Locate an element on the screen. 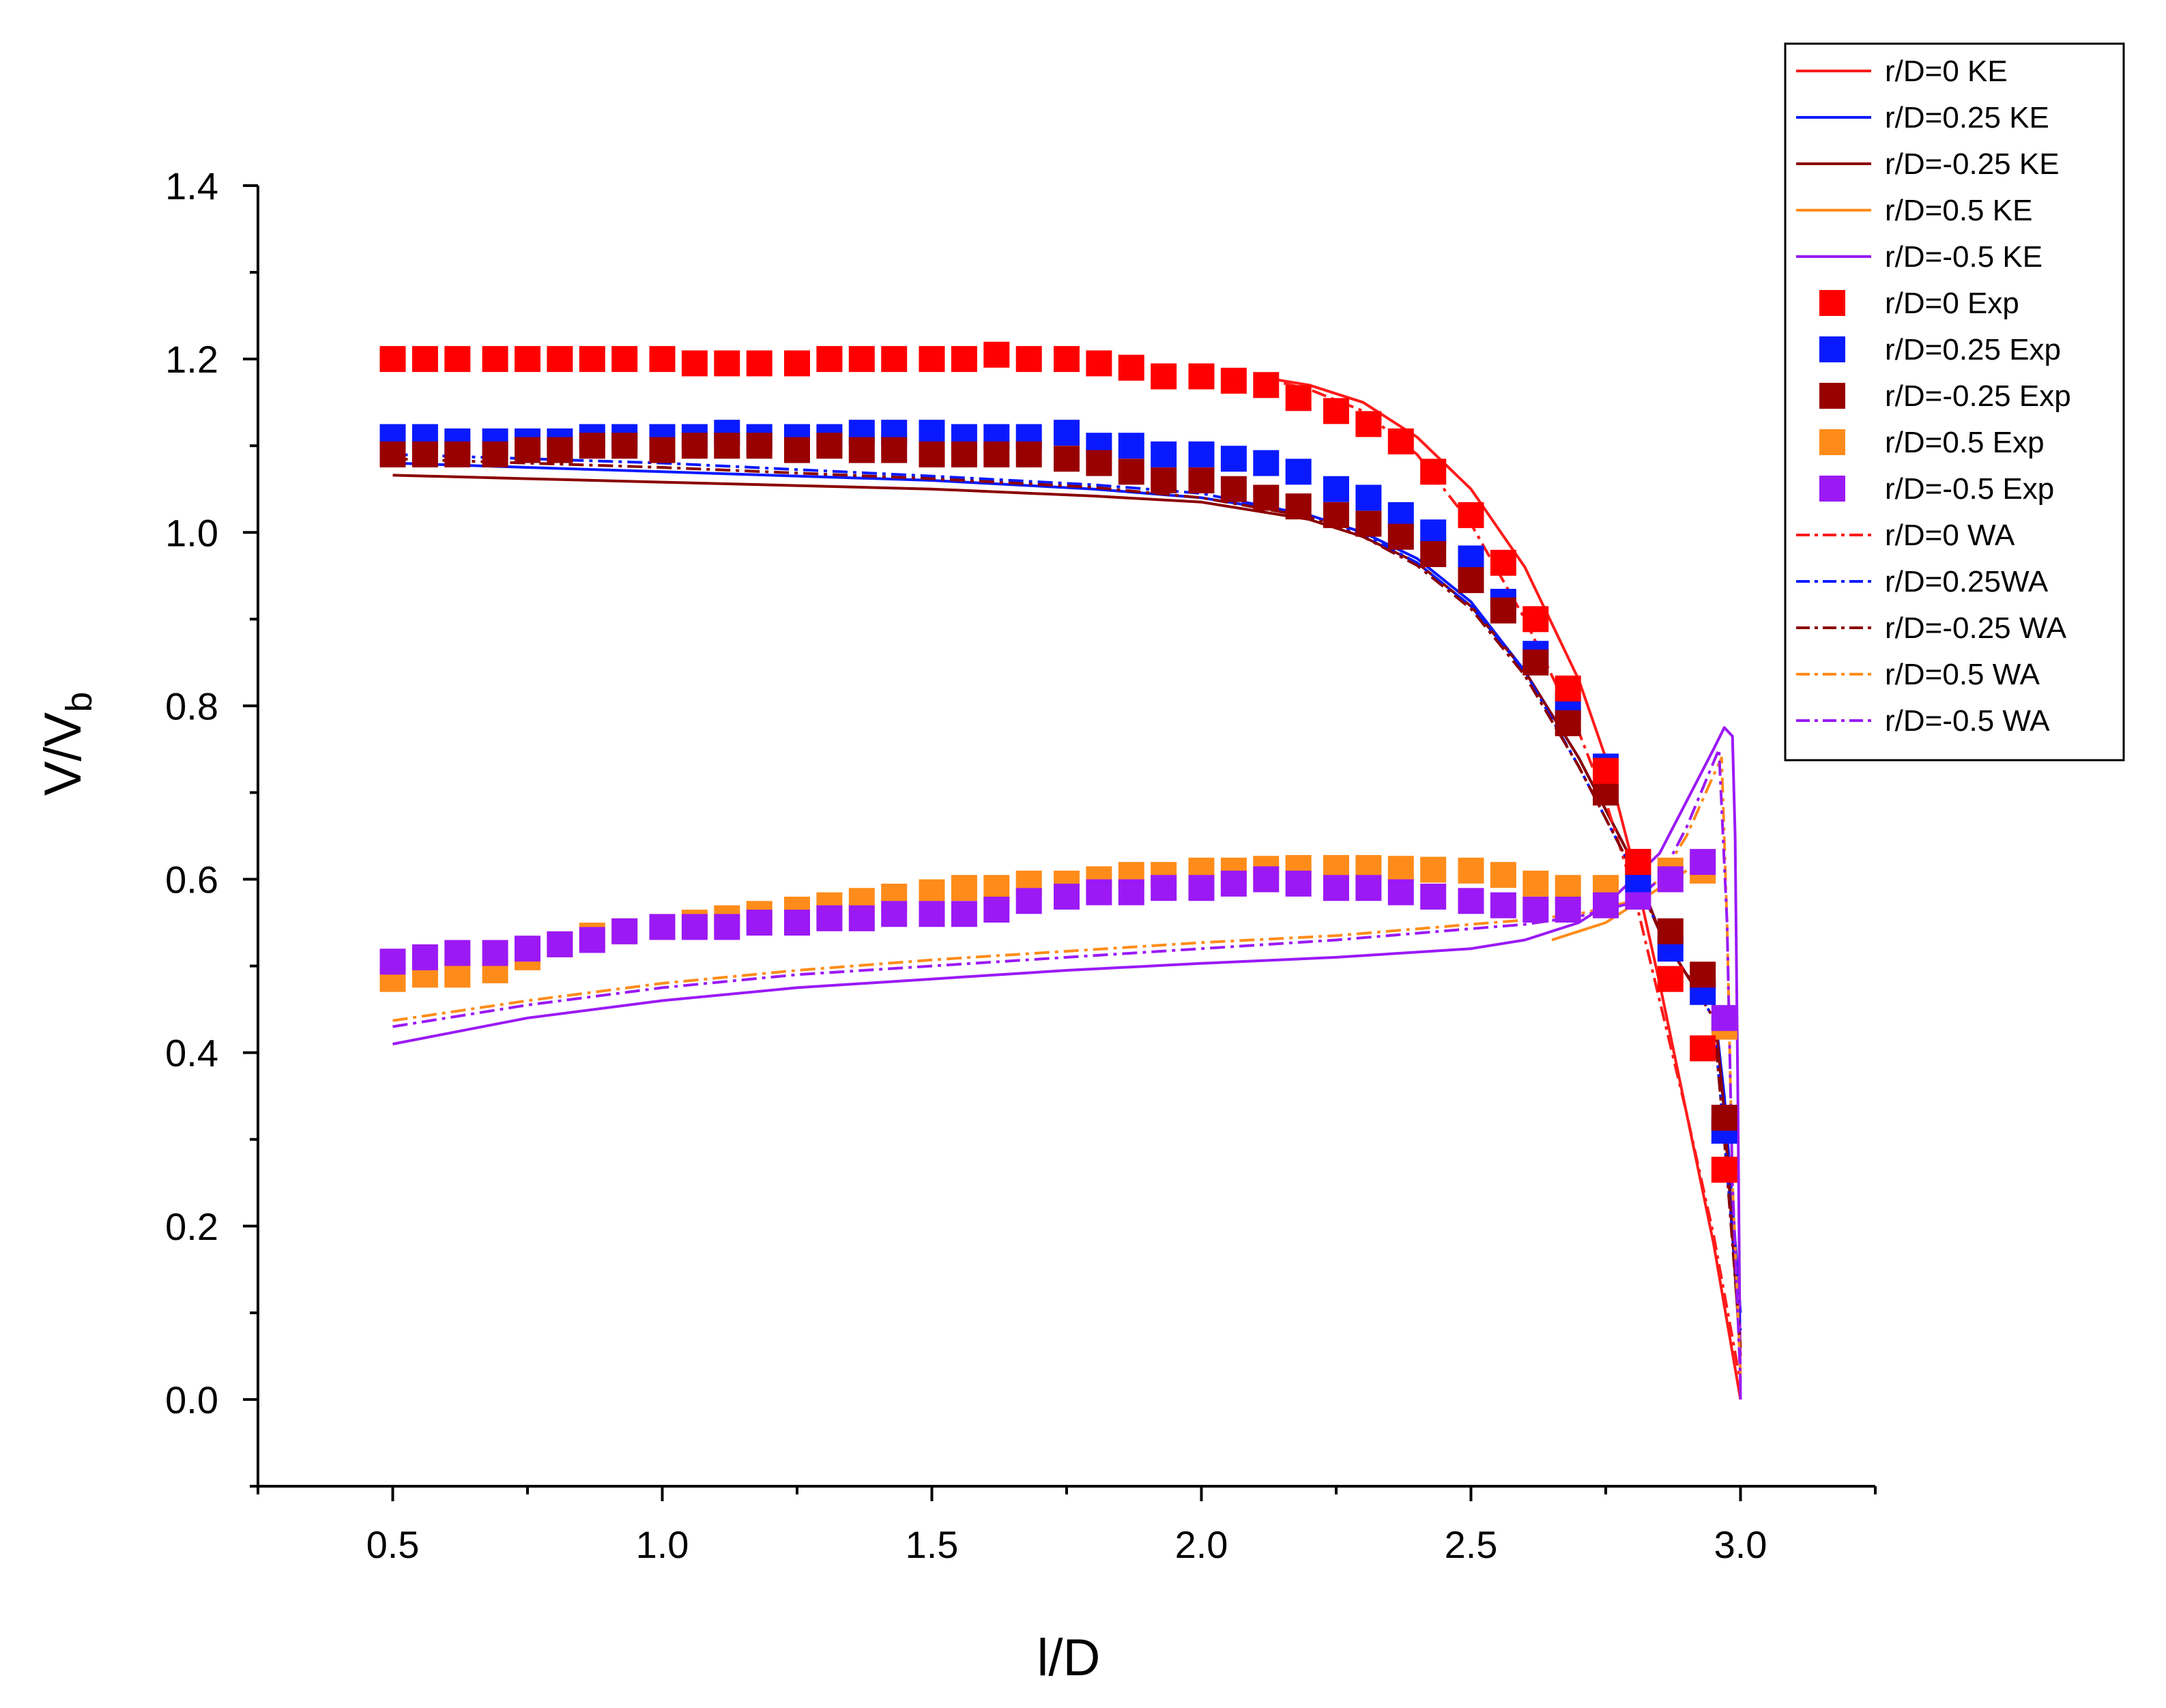  legend-label-r-d-0-25-ke: r/D=-0.25 KE is located at coordinates (1972, 164).